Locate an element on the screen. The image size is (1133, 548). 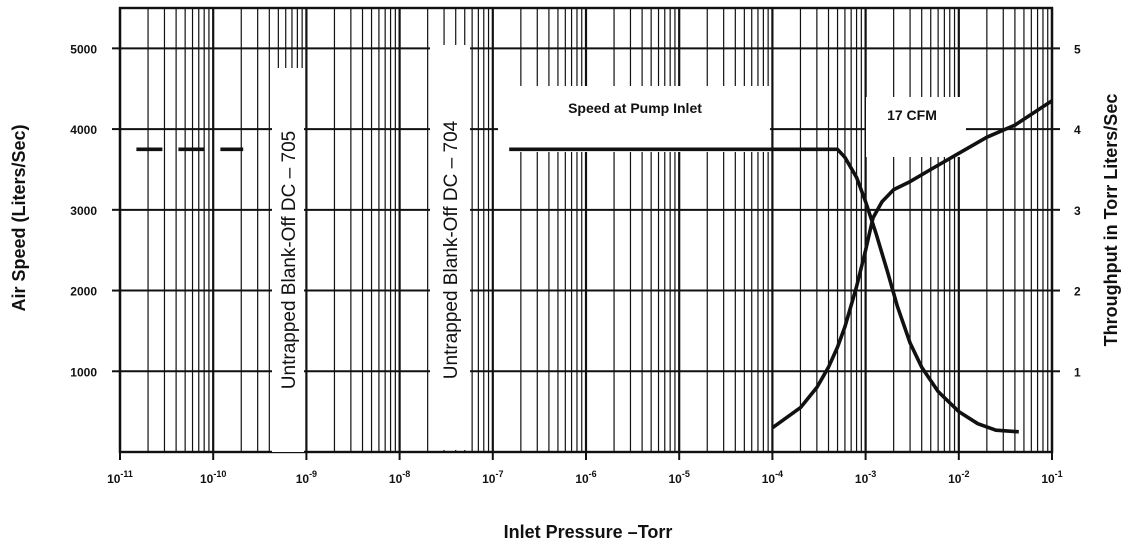
x-tick-label: 10⁻⁷ is located at coordinates (492, 477).